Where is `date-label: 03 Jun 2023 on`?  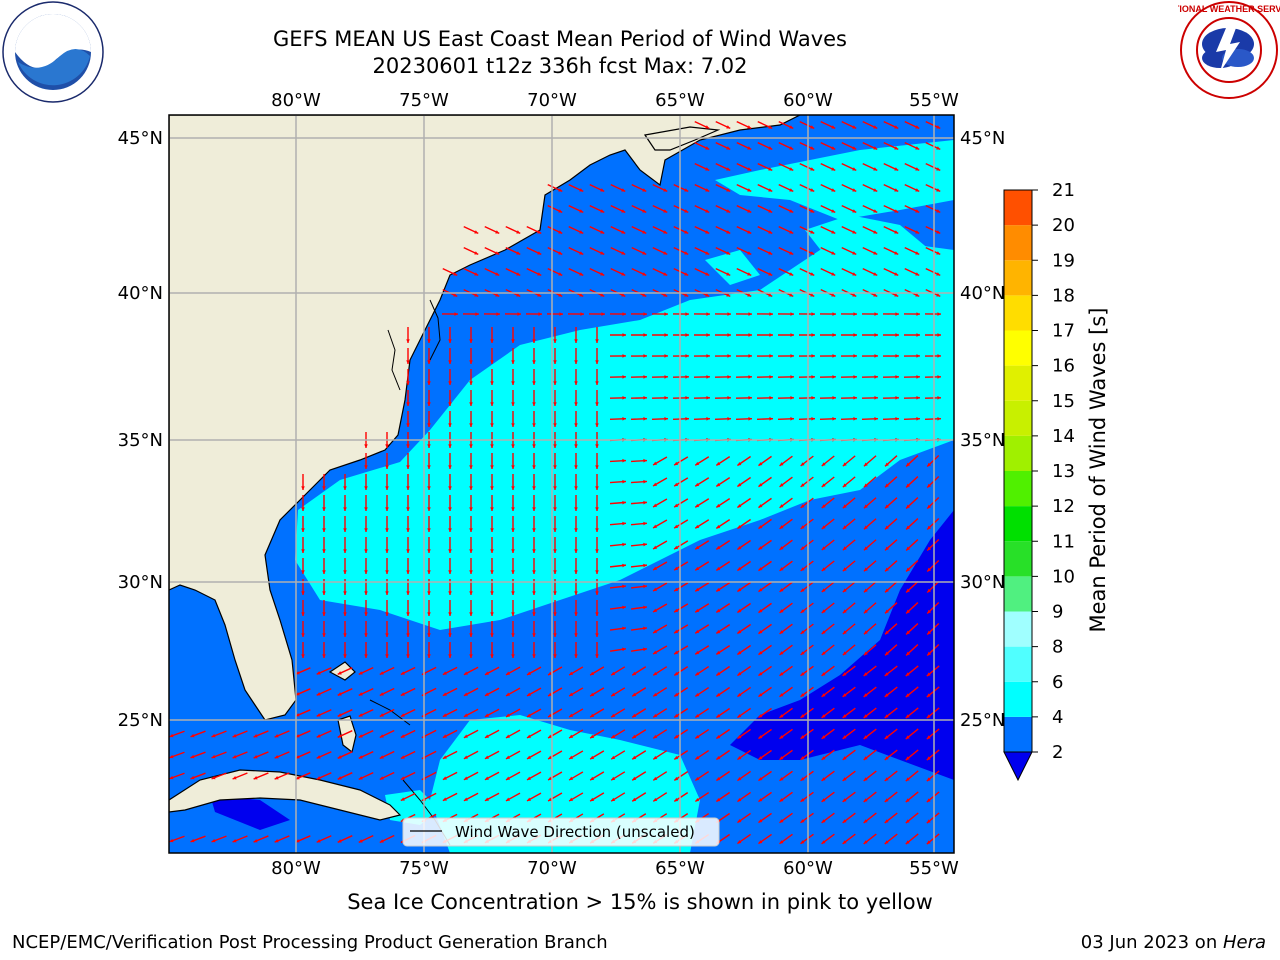 date-label: 03 Jun 2023 on is located at coordinates (1151, 942).